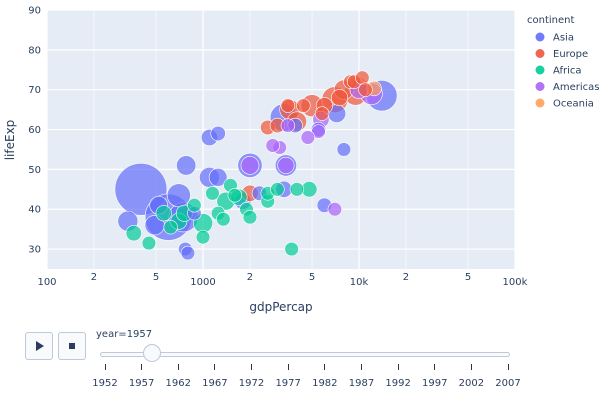  What do you see at coordinates (280, 307) in the screenshot?
I see `x-axis-title: gdpPercap` at bounding box center [280, 307].